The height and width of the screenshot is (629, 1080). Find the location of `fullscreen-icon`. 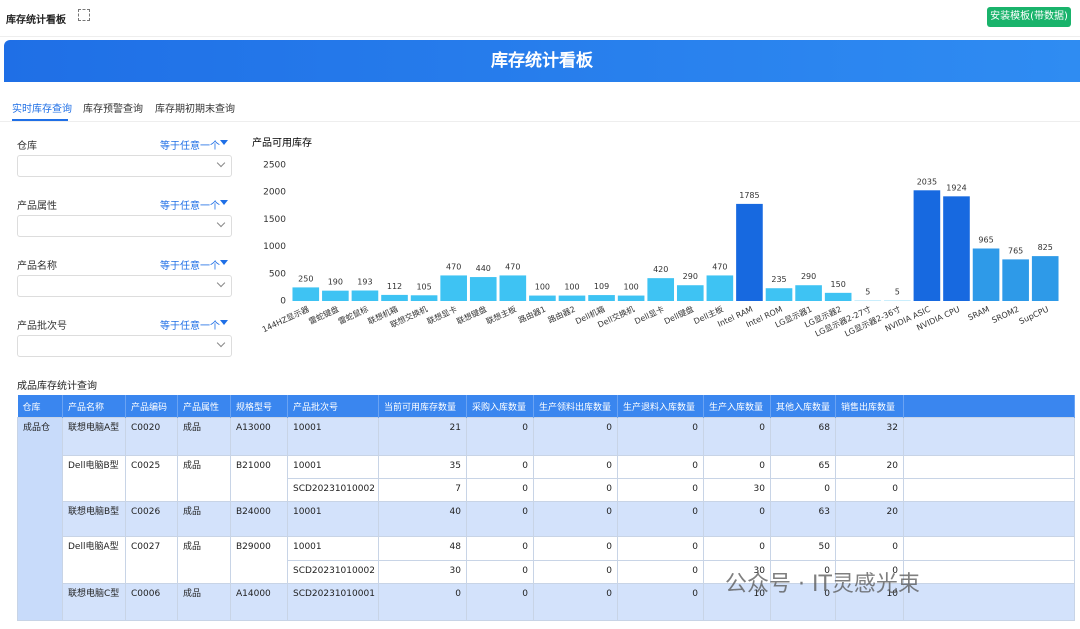

fullscreen-icon is located at coordinates (84, 15).